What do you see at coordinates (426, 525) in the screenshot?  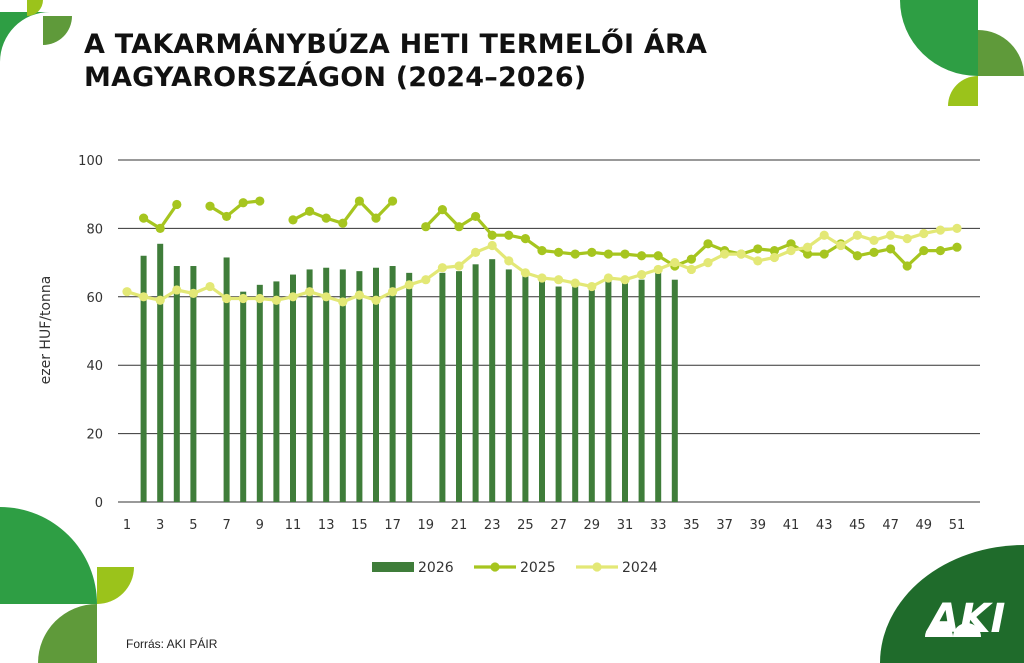 I see `x-tick-label: 19` at bounding box center [426, 525].